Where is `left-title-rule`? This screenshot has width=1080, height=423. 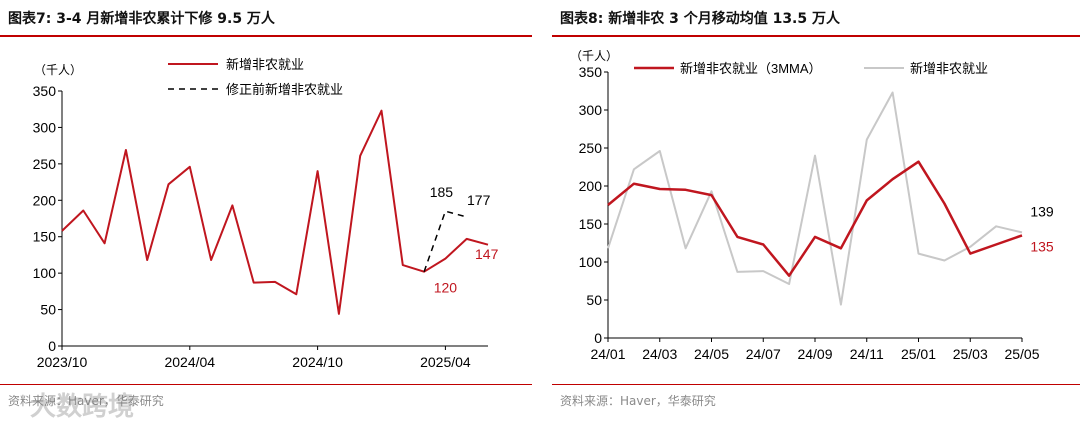
left-title-rule is located at coordinates (266, 36).